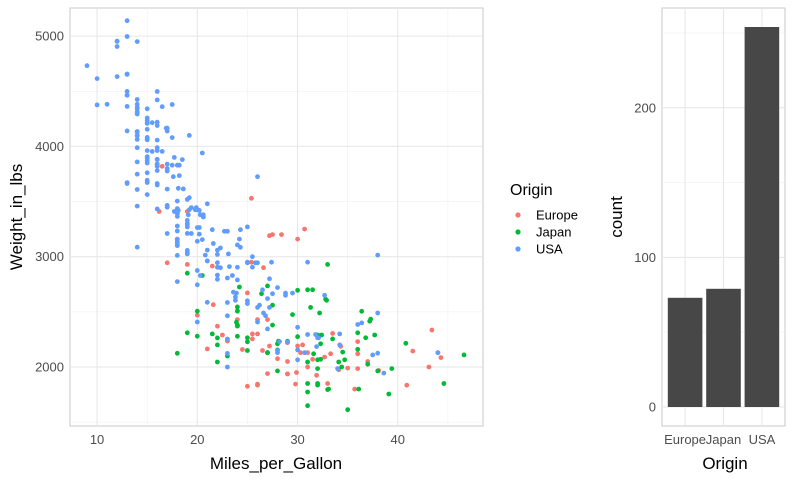 This screenshot has width=800, height=480. I want to click on bar-x-tick-label: USA, so click(762, 439).